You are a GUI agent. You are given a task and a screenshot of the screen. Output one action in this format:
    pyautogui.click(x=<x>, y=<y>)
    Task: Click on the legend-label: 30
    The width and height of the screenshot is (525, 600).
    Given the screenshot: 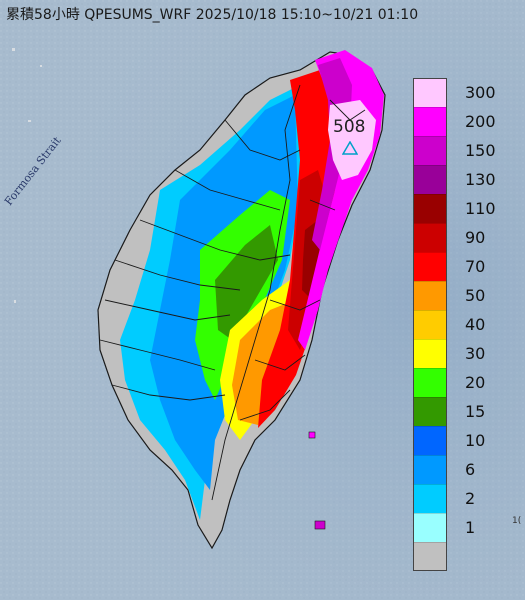 What is the action you would take?
    pyautogui.click(x=475, y=353)
    